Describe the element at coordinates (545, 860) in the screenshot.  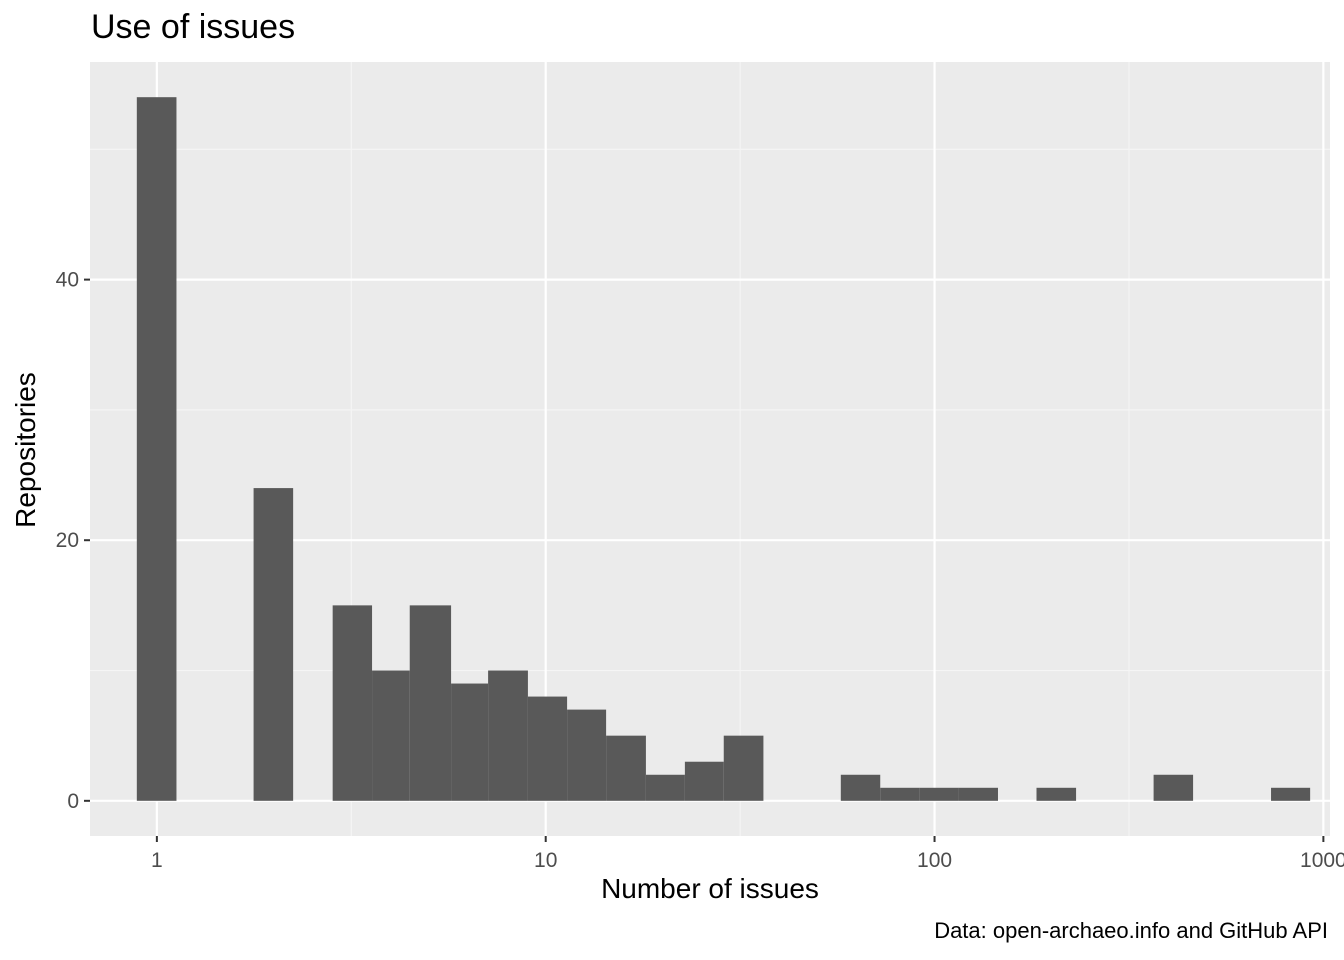
I see `x-tick-label: 10` at that location.